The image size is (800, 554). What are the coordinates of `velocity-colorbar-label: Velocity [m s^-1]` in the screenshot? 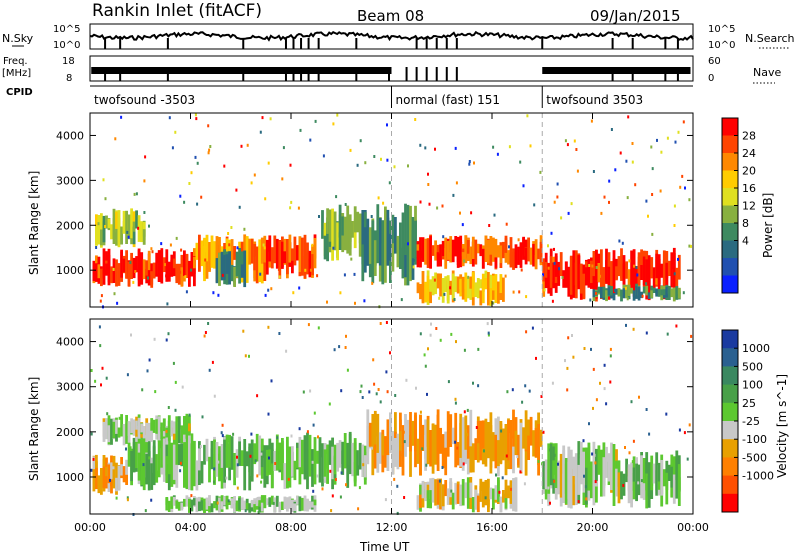 It's located at (782, 426).